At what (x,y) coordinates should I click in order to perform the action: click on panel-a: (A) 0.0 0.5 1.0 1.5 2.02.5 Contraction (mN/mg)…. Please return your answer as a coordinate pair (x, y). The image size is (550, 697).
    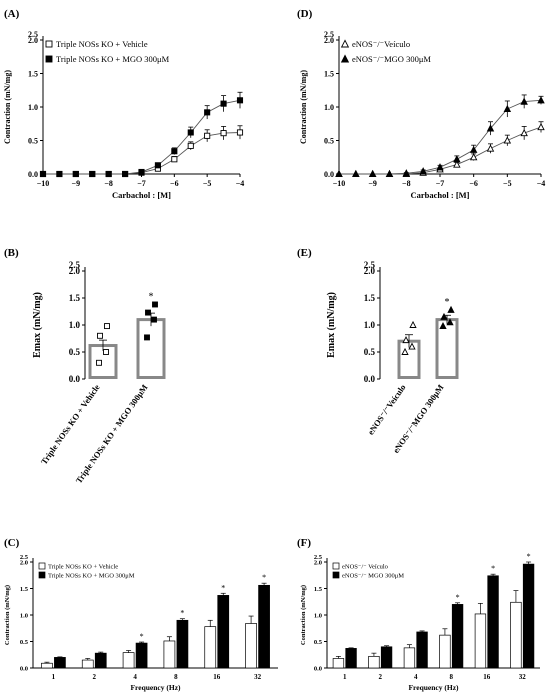
    Looking at the image, I should click on (123, 104).